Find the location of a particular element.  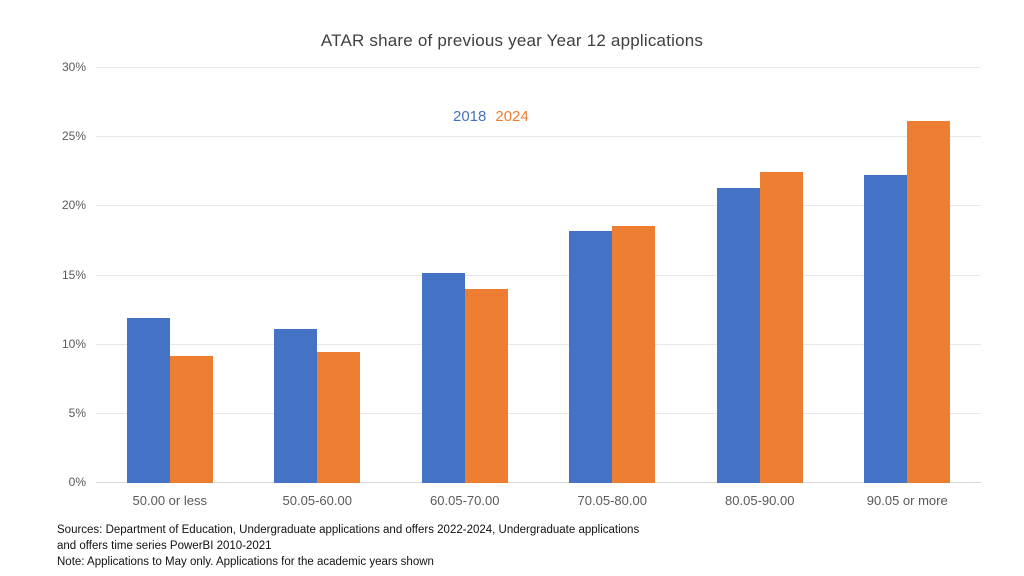

y-axis-tick-label: 0% is located at coordinates (77, 482).